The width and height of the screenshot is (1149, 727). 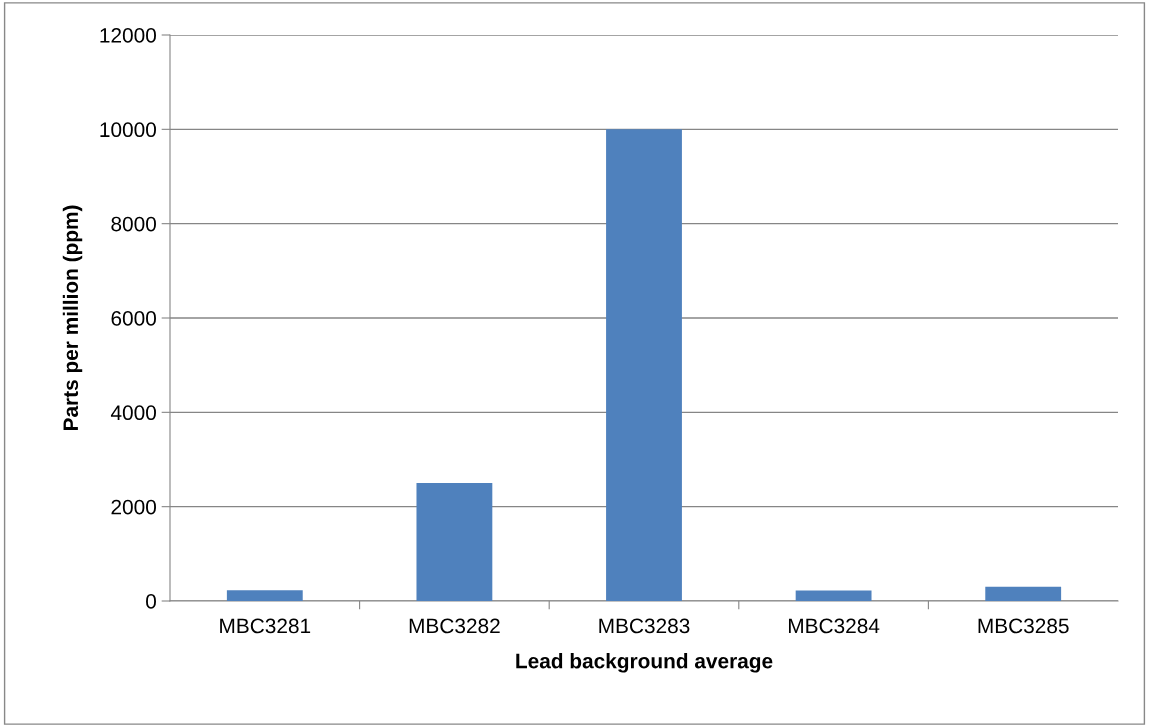 I want to click on y-tick-label: 4000, so click(x=133, y=413).